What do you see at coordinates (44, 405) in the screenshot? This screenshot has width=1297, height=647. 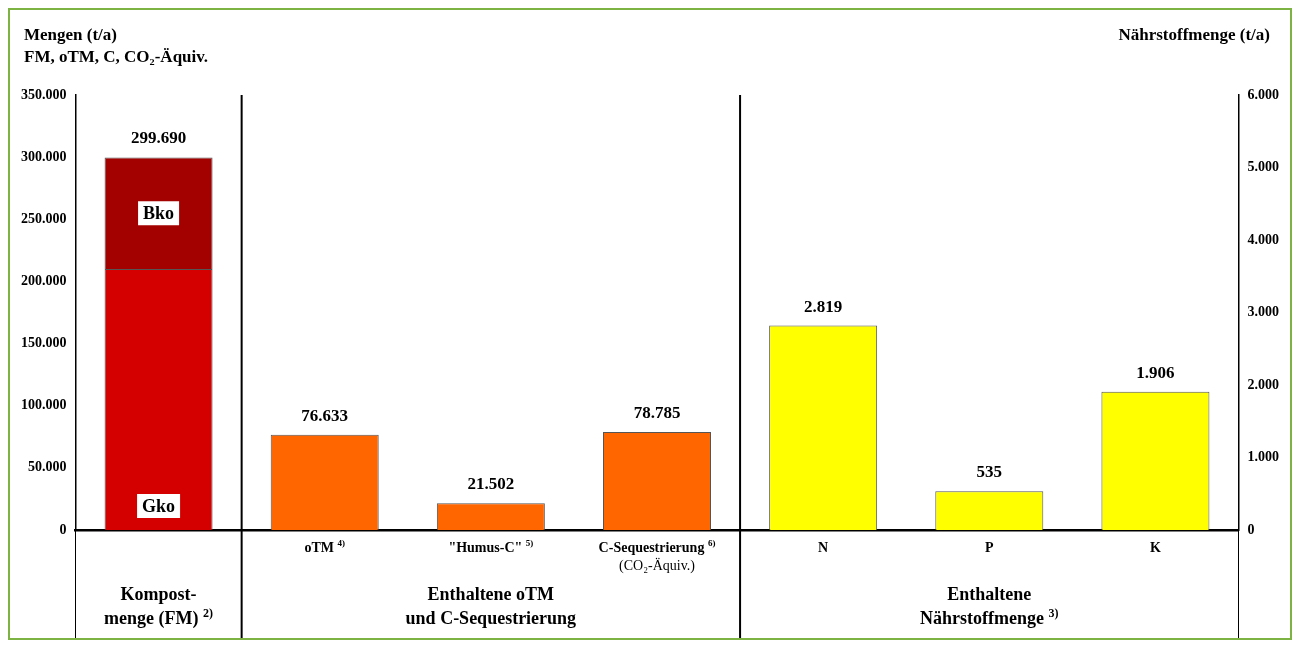 I see `y-tick-label: 100.000` at bounding box center [44, 405].